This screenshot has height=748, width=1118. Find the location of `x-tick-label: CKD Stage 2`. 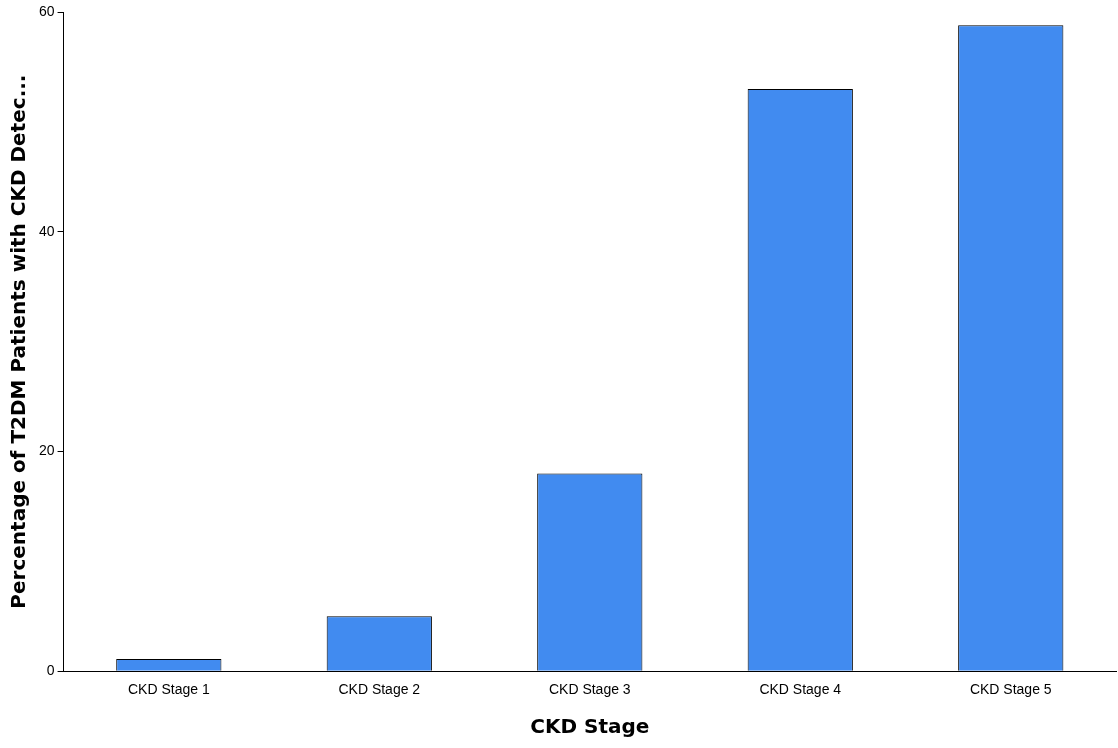

x-tick-label: CKD Stage 2 is located at coordinates (379, 689).